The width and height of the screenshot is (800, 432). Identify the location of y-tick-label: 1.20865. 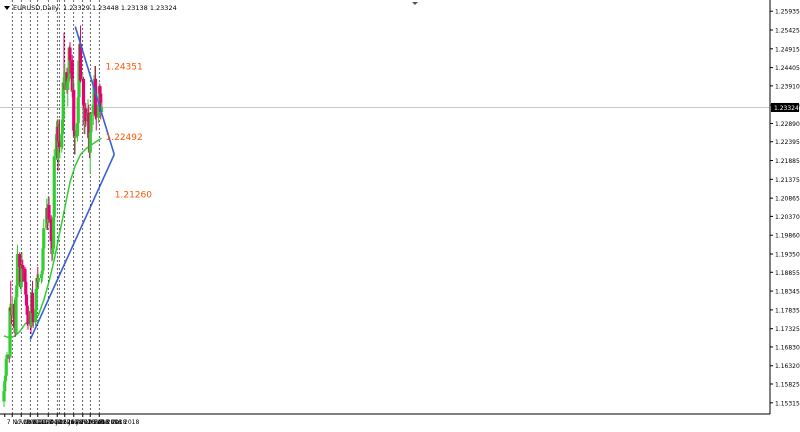
(787, 199).